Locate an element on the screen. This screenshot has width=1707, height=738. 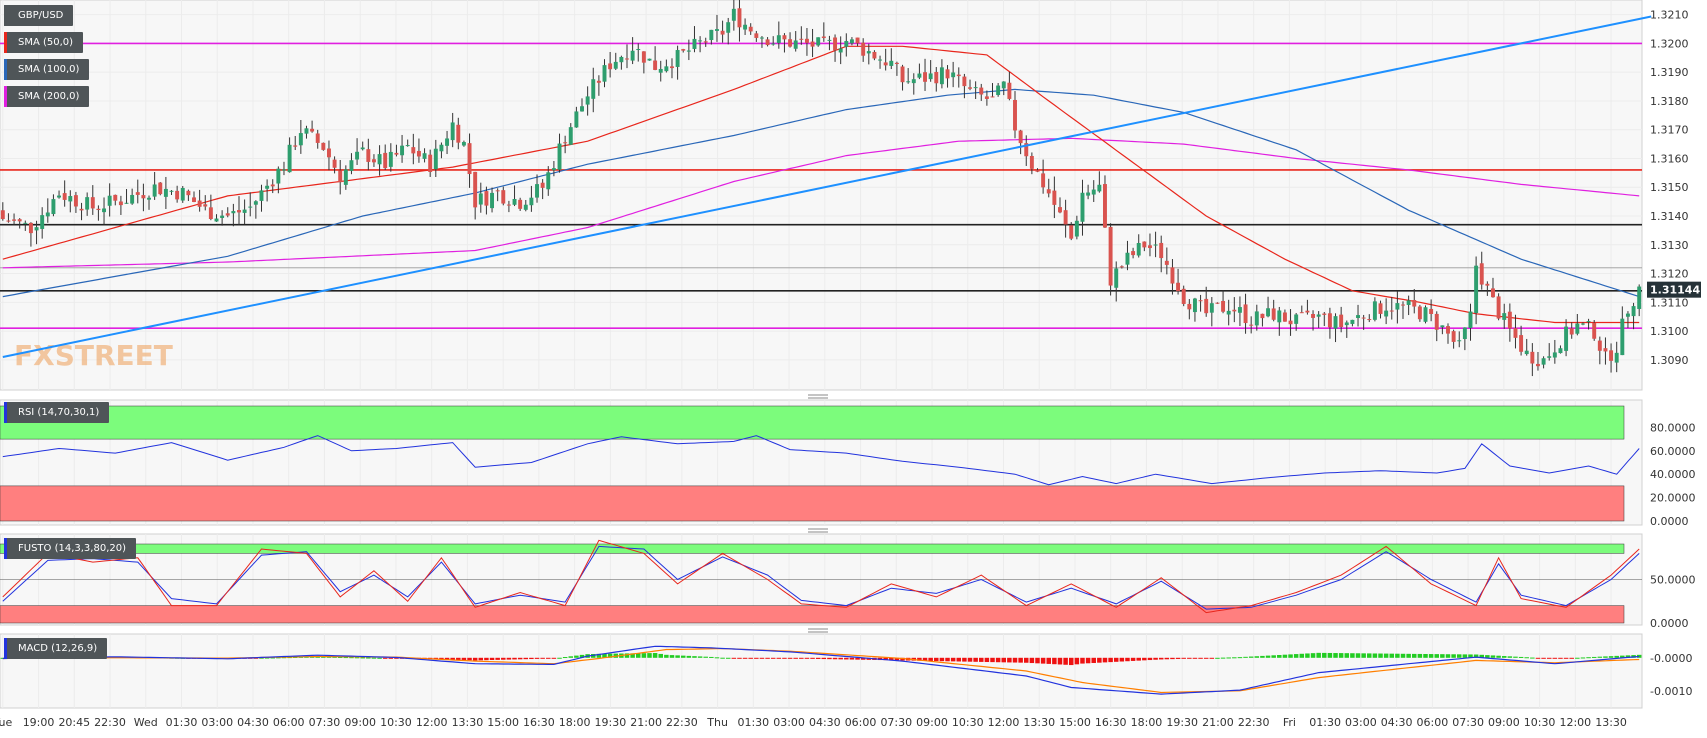
x-tick-label: 19:30 is located at coordinates (1182, 722).